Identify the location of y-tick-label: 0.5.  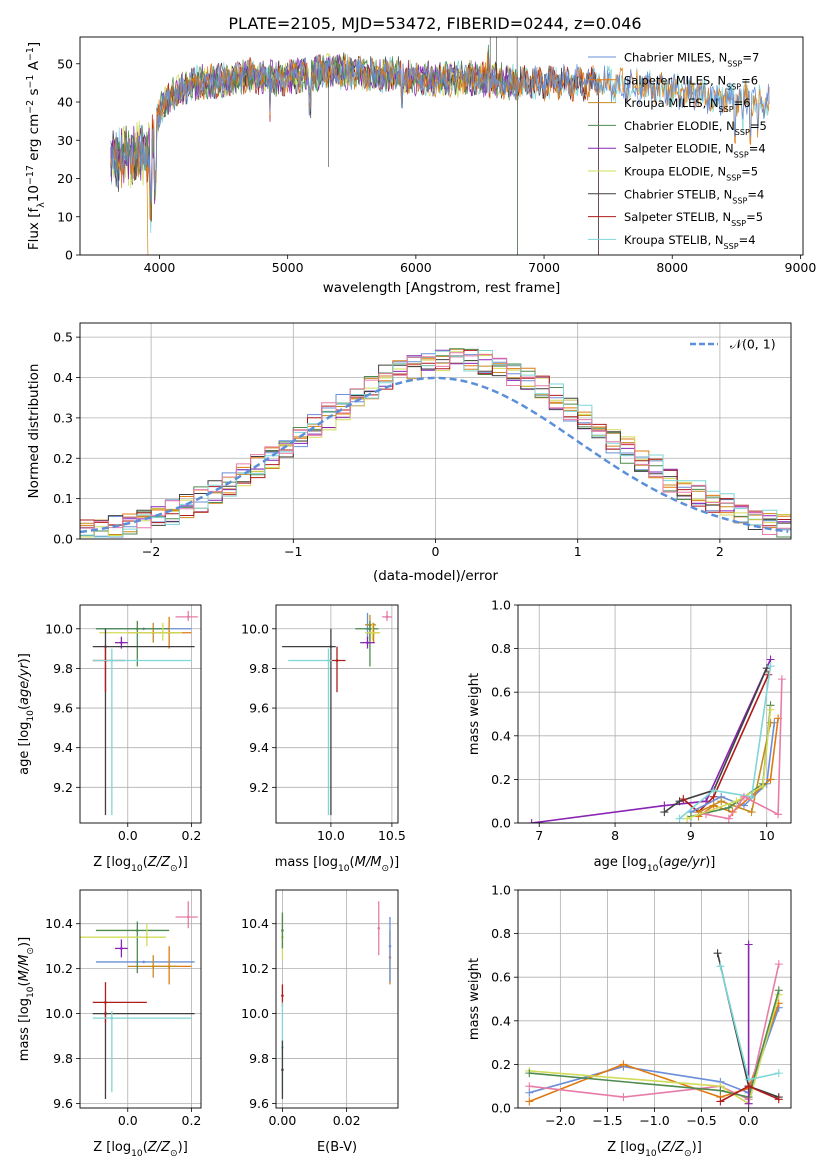
(63, 337).